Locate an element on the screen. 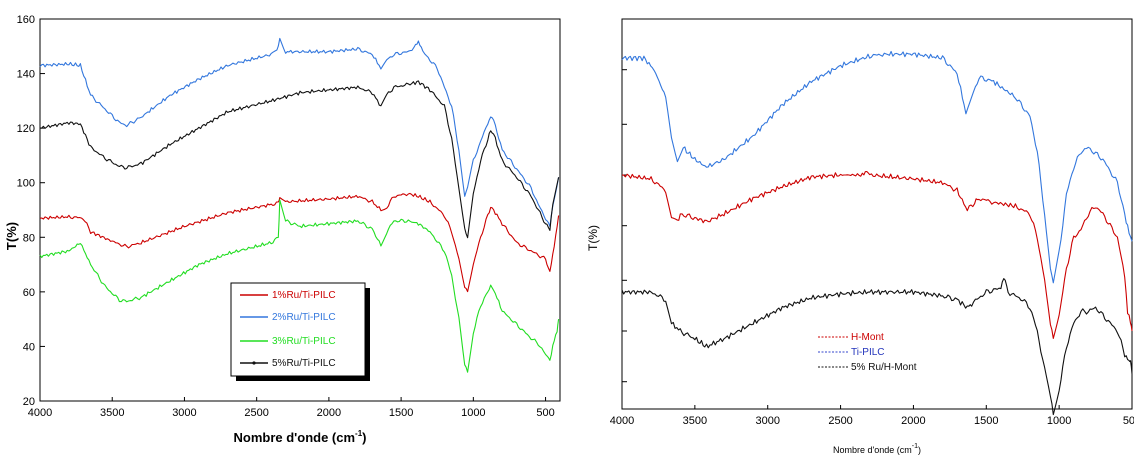 The height and width of the screenshot is (459, 1134). right-series-3-line is located at coordinates (877, 347).